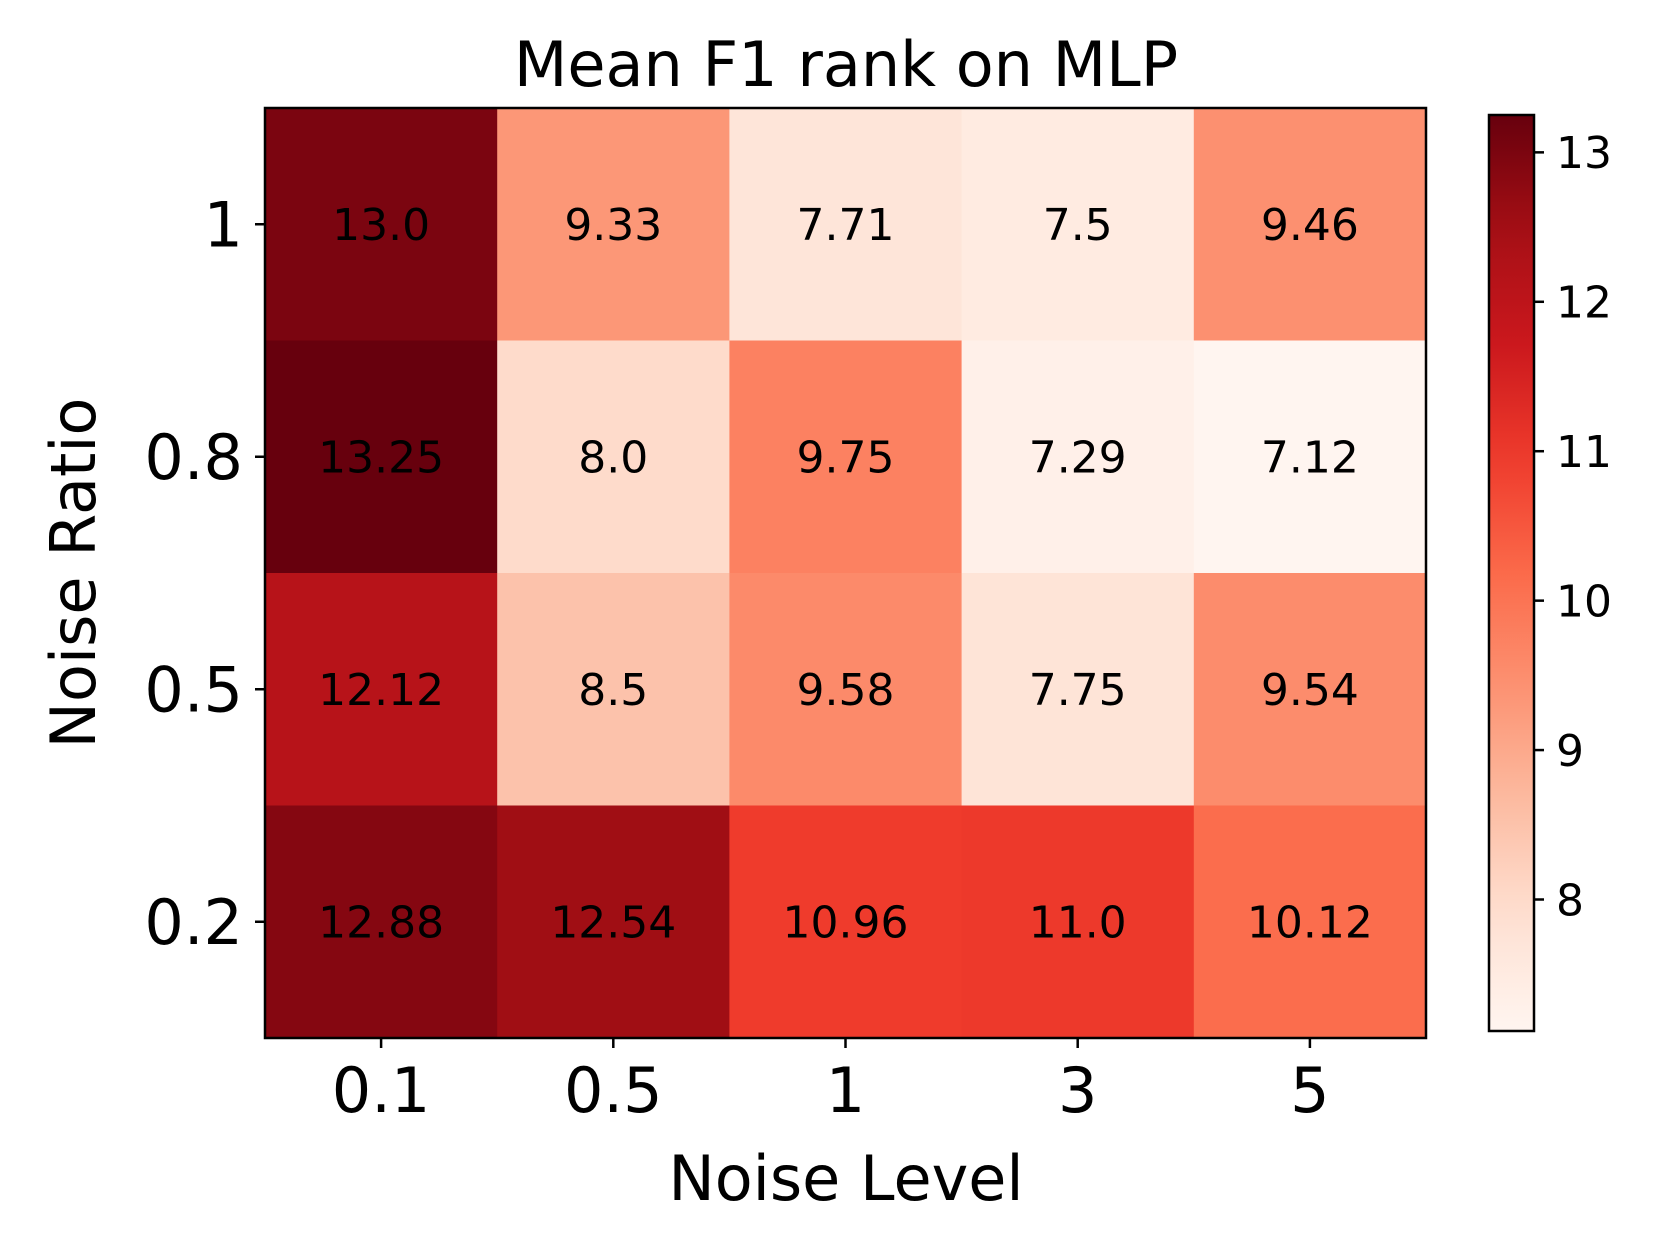 This screenshot has width=1660, height=1249. I want to click on cell-value-label: 8.5, so click(613, 690).